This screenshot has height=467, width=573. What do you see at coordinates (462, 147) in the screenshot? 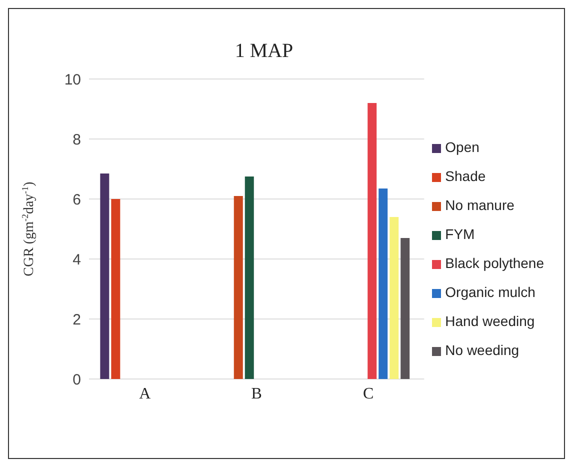
I see `legend-label: Open` at bounding box center [462, 147].